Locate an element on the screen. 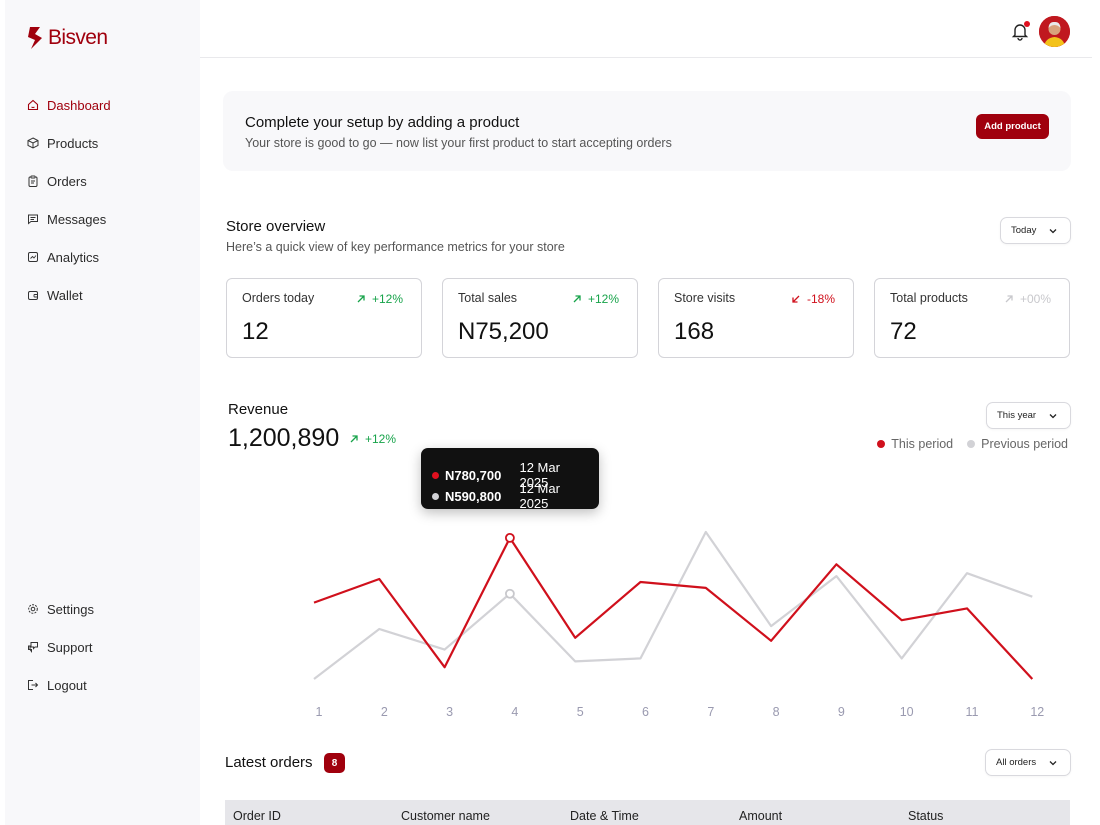 Image resolution: width=1100 pixels, height=825 pixels. add-product-button: Add product is located at coordinates (1012, 126).